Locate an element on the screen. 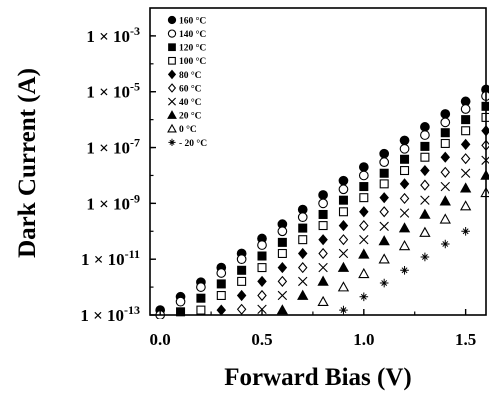 The width and height of the screenshot is (489, 397). legend-label: 40 °C is located at coordinates (190, 102).